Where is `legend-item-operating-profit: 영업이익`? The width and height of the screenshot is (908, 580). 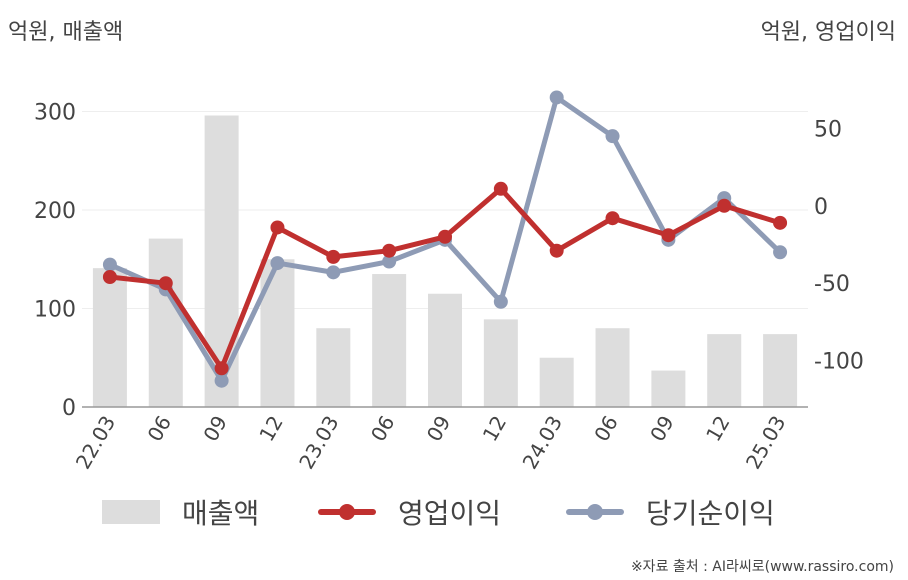 legend-item-operating-profit: 영업이익 is located at coordinates (409, 512).